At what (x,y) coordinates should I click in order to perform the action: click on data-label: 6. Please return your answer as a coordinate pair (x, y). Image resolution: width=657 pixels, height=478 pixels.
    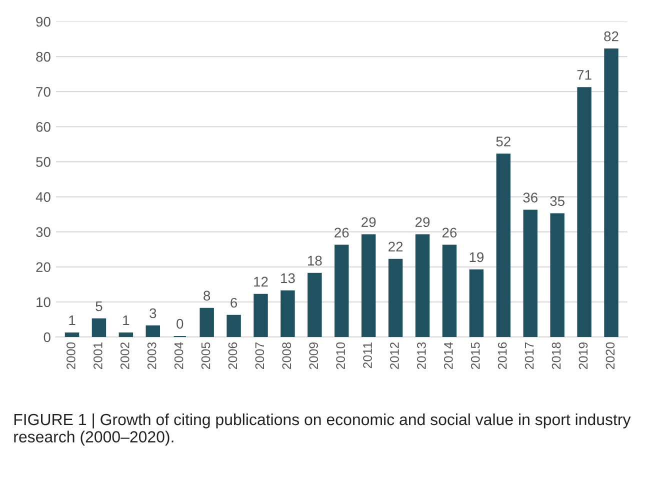
    Looking at the image, I should click on (234, 303).